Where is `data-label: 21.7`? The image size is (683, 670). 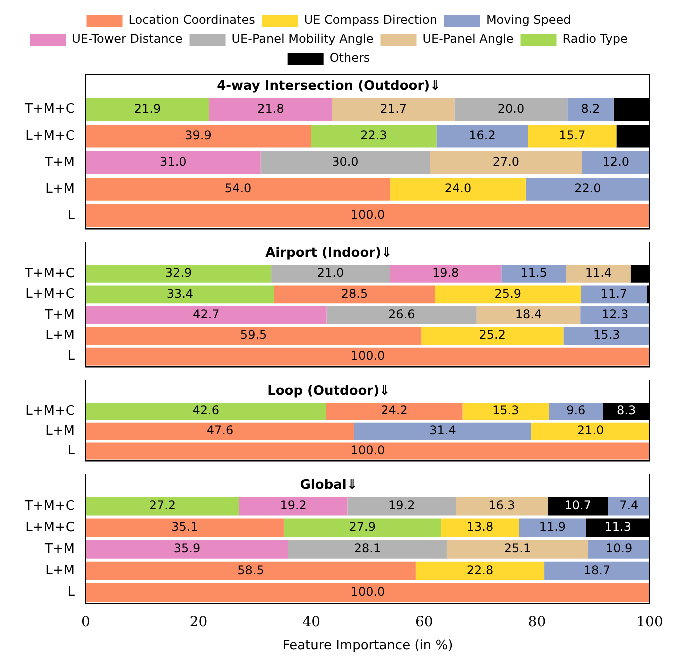
data-label: 21.7 is located at coordinates (394, 109).